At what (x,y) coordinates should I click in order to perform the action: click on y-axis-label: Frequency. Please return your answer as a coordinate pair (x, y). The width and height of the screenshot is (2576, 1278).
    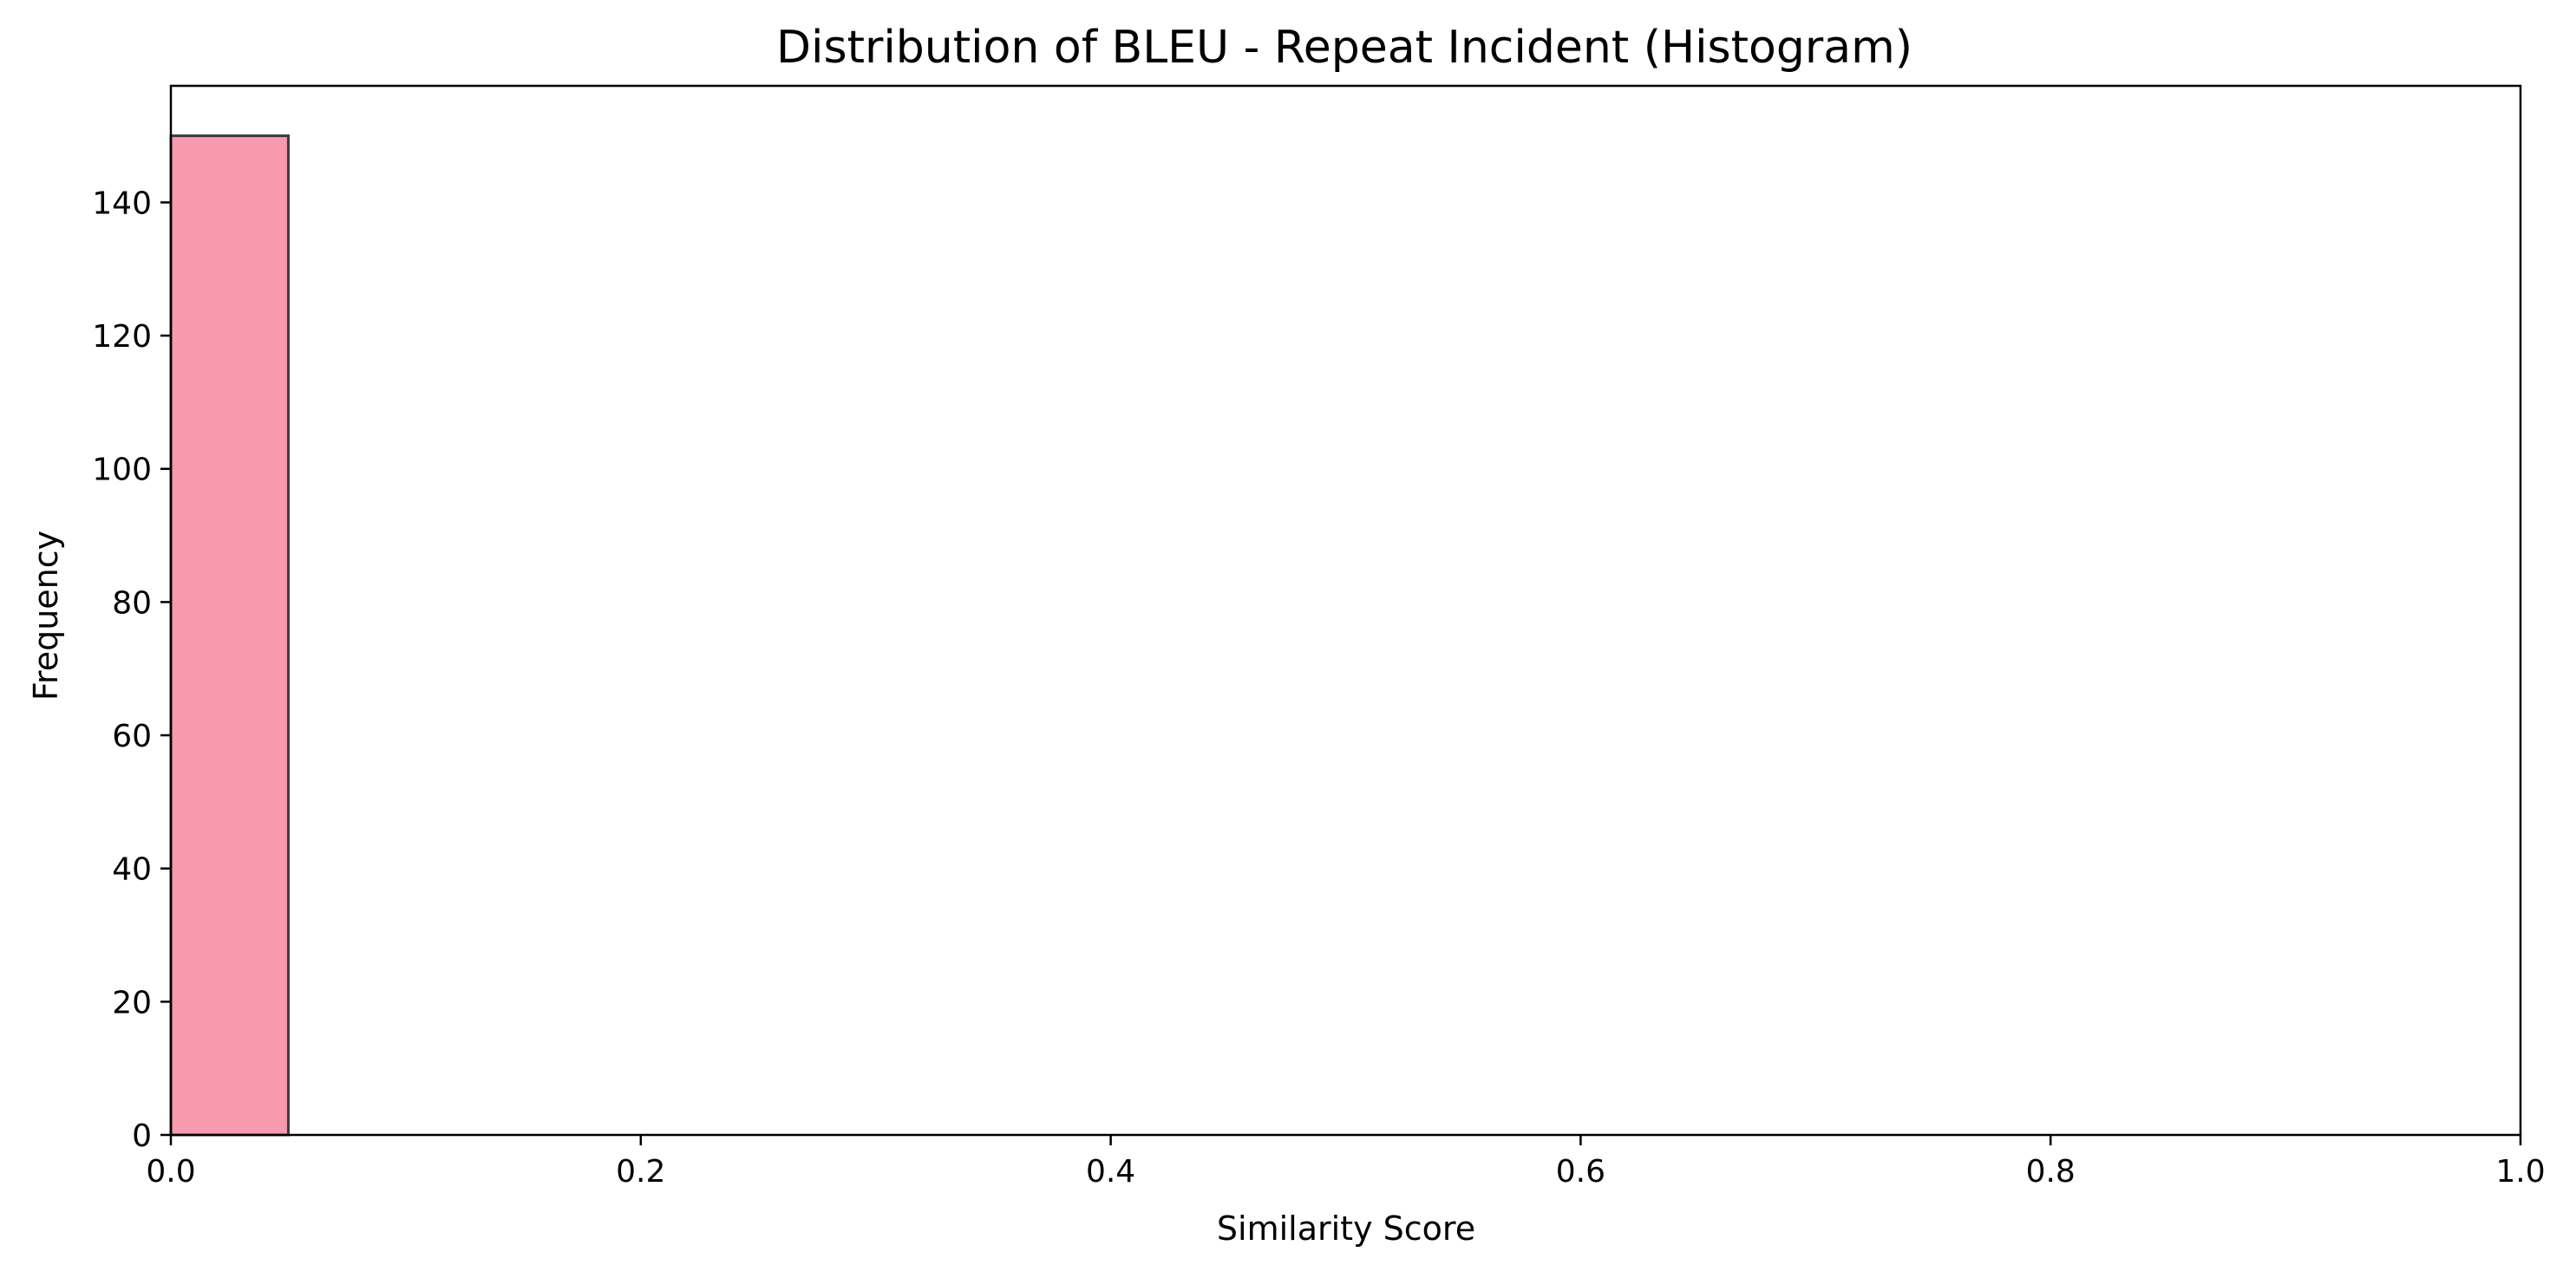
    Looking at the image, I should click on (46, 616).